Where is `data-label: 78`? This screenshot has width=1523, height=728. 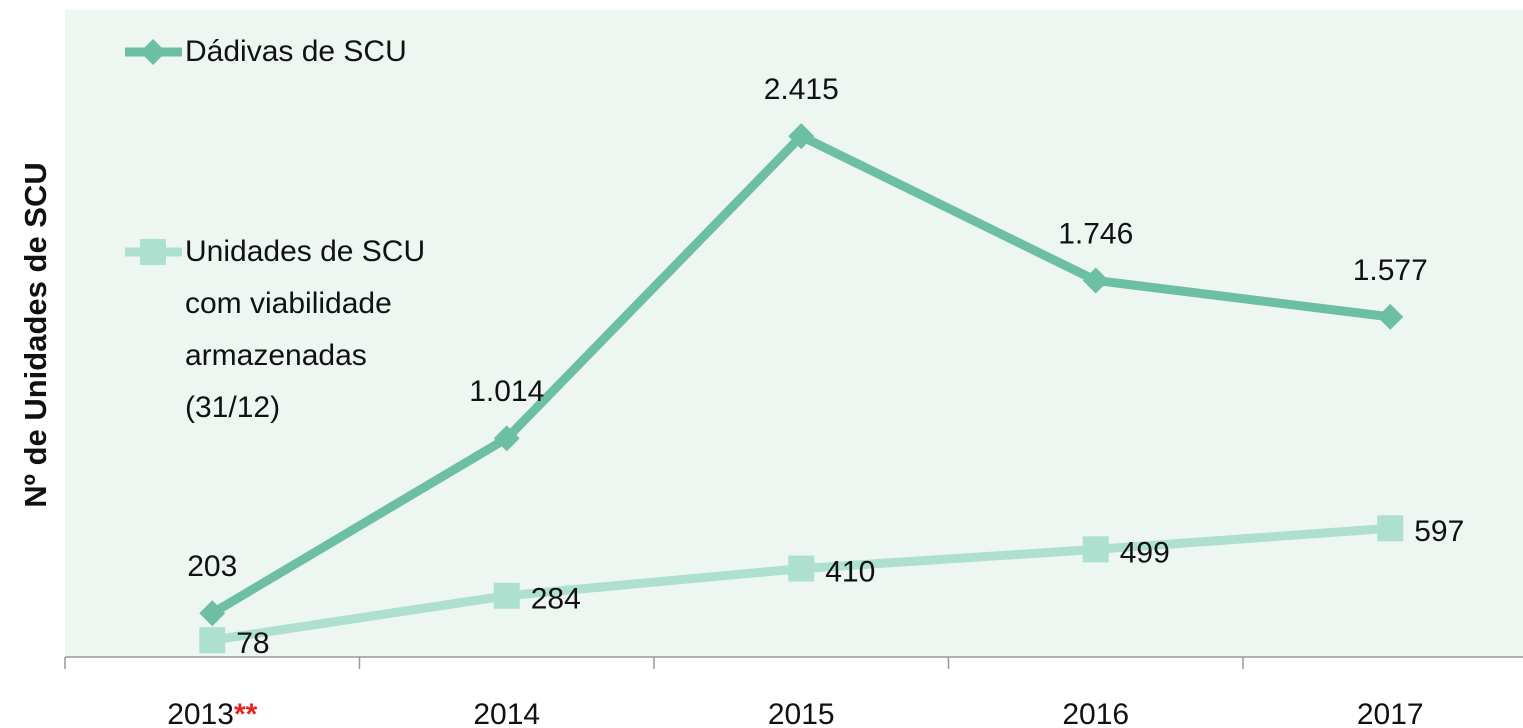 data-label: 78 is located at coordinates (252, 643).